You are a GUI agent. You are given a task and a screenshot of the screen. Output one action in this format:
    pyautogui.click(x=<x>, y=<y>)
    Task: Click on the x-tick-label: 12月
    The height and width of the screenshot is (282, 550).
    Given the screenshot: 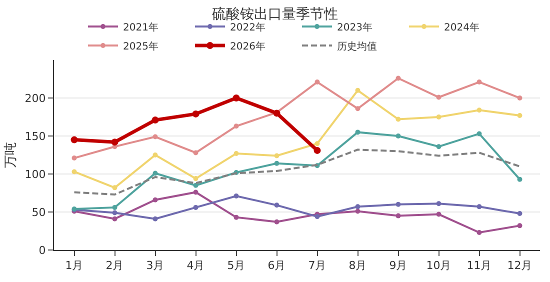 What is the action you would take?
    pyautogui.click(x=519, y=265)
    